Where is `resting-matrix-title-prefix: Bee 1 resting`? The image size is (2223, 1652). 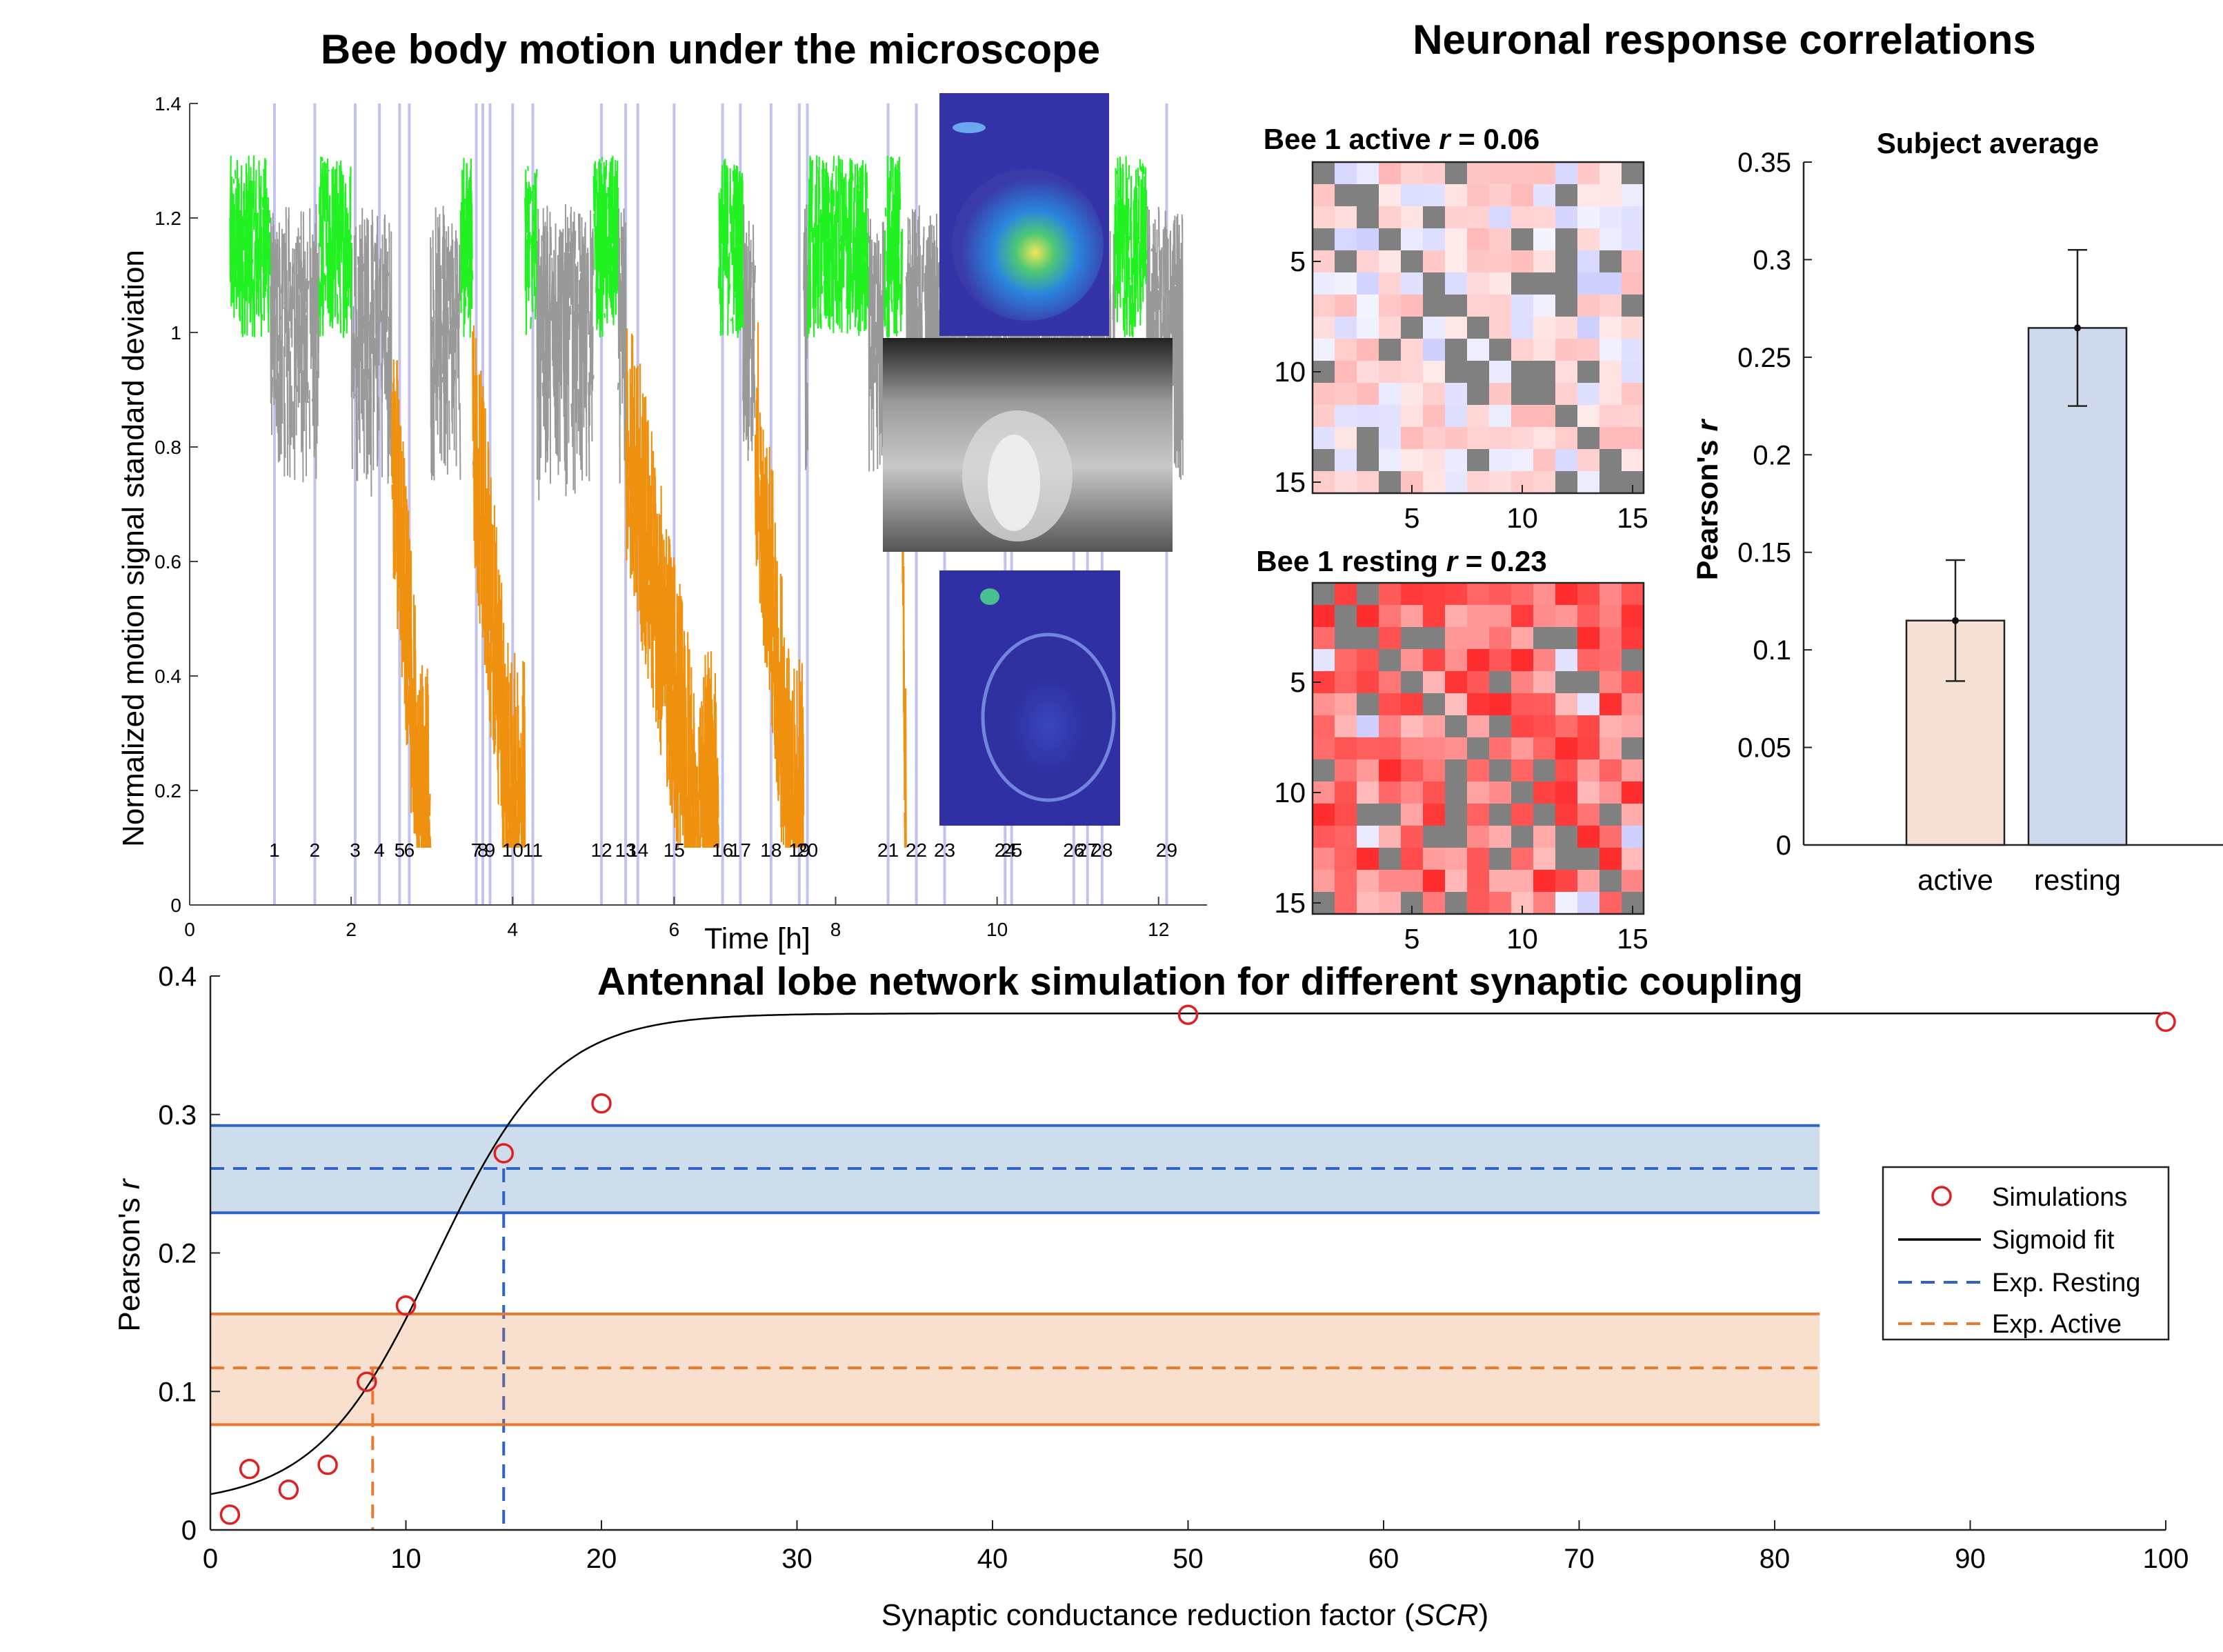
resting-matrix-title-prefix: Bee 1 resting is located at coordinates (1347, 561).